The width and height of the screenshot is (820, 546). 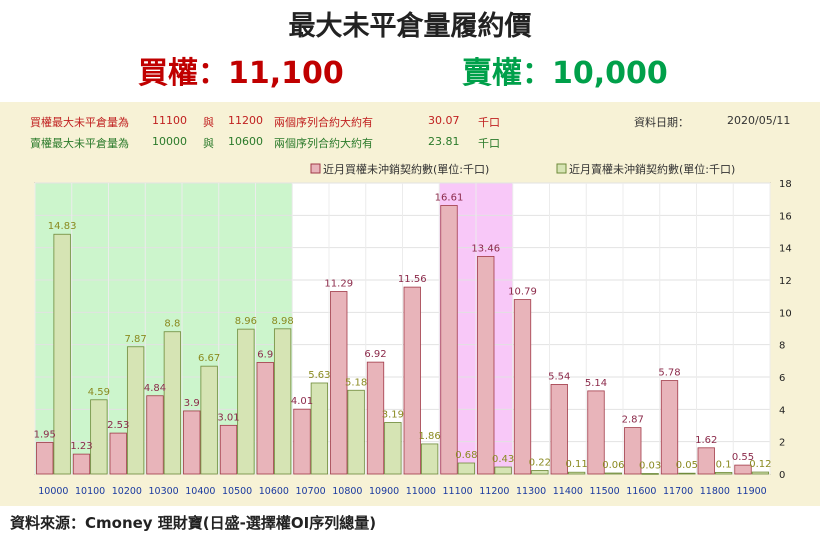 What do you see at coordinates (715, 491) in the screenshot?
I see `x-tick-label: 11800` at bounding box center [715, 491].